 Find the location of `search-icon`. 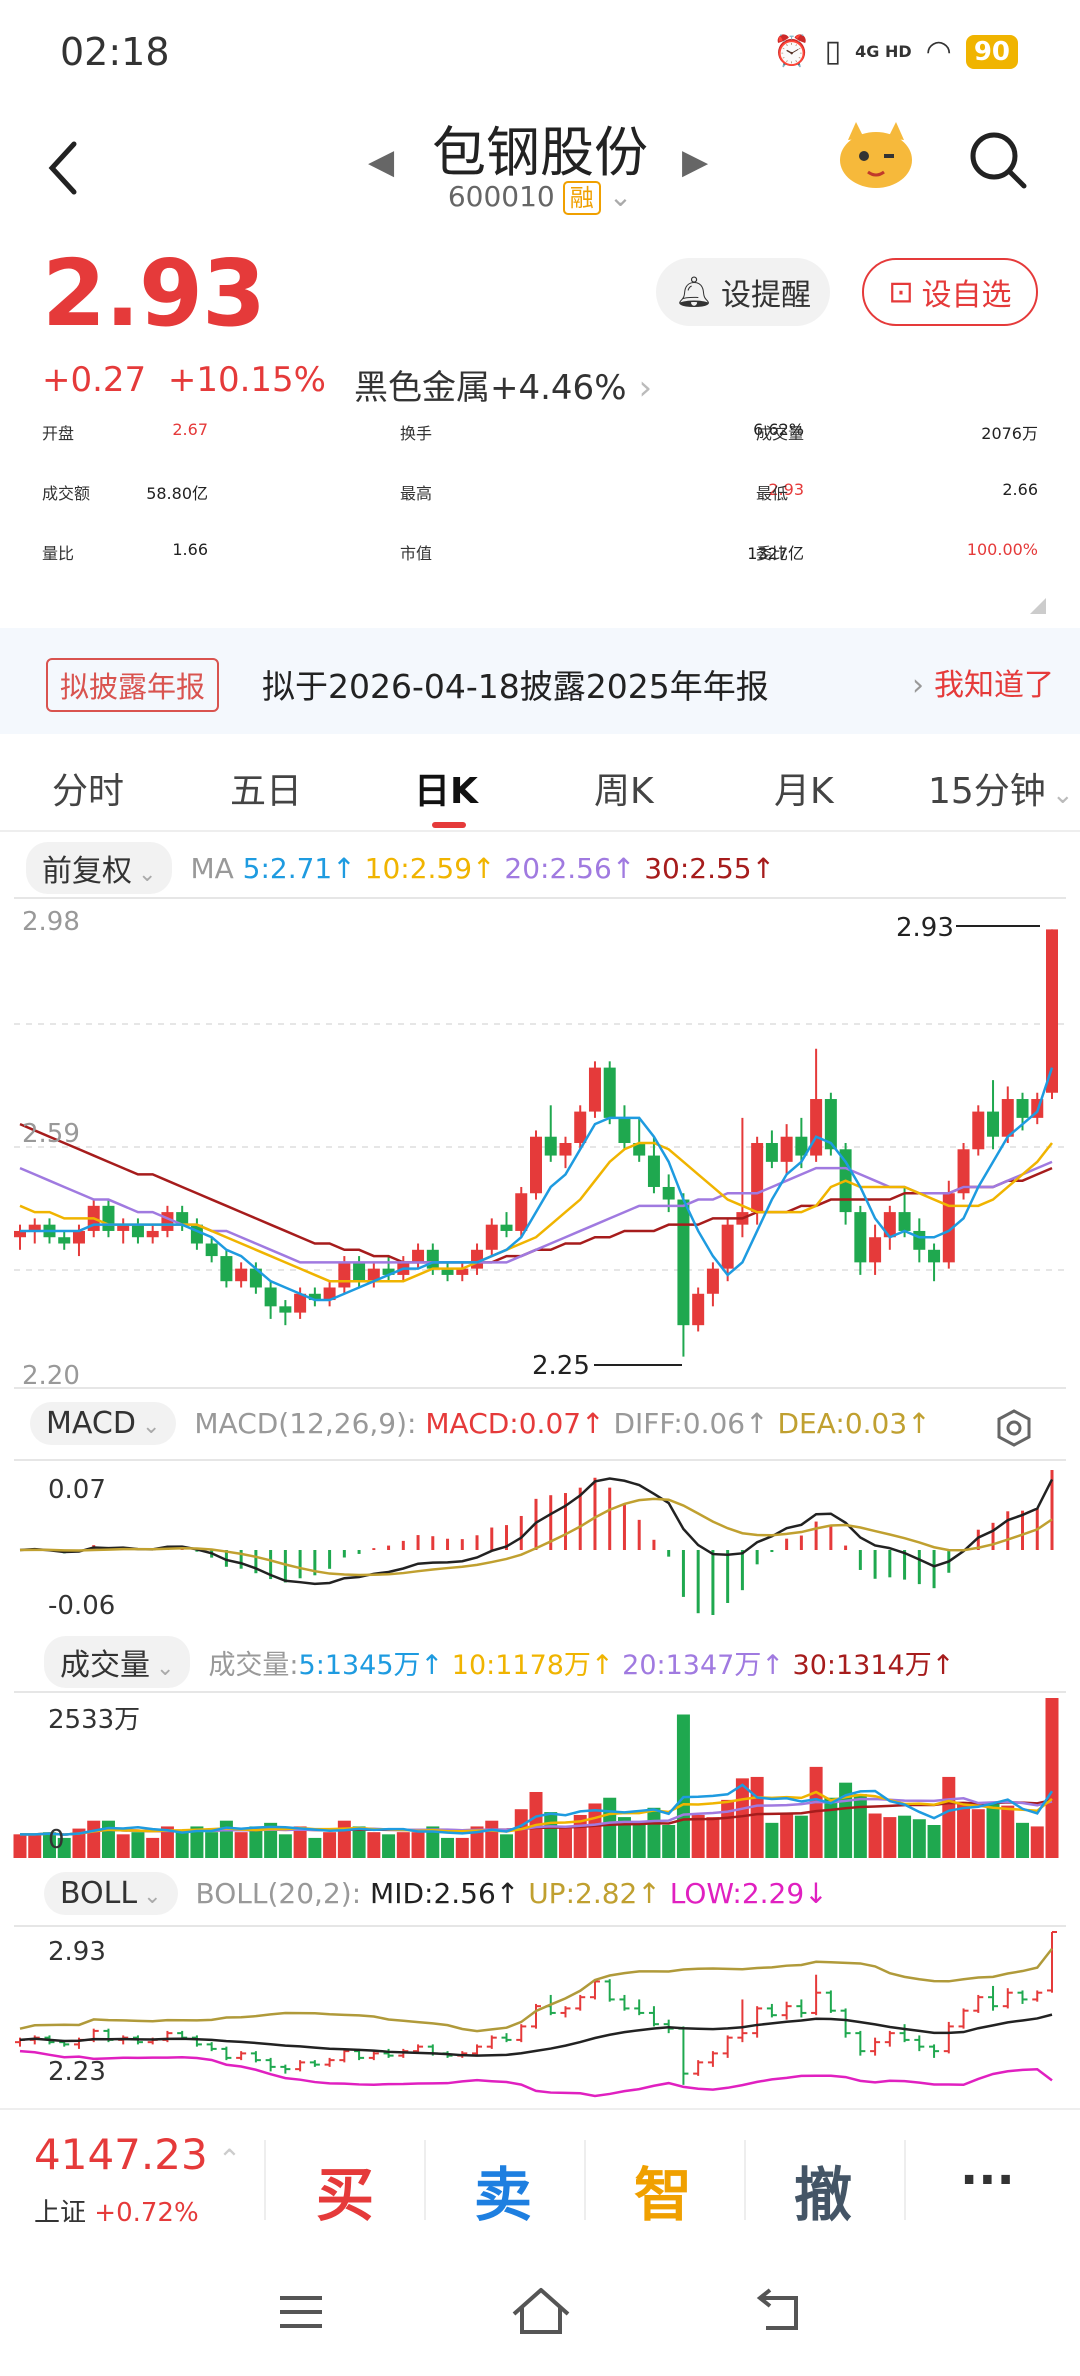

search-icon is located at coordinates (998, 160).